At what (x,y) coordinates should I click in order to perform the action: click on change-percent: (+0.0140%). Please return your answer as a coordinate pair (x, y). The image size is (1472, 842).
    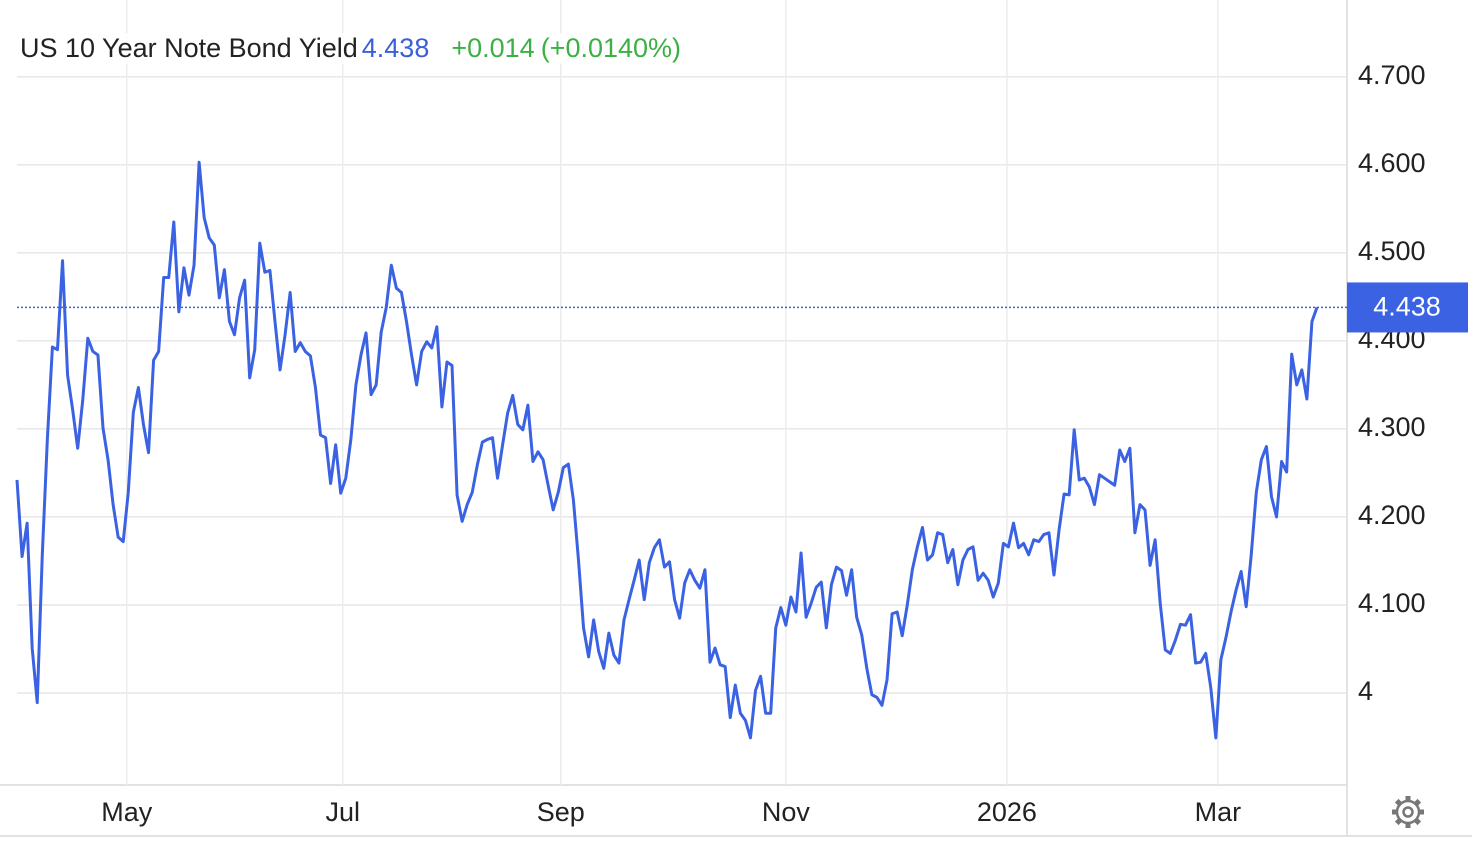
    Looking at the image, I should click on (611, 48).